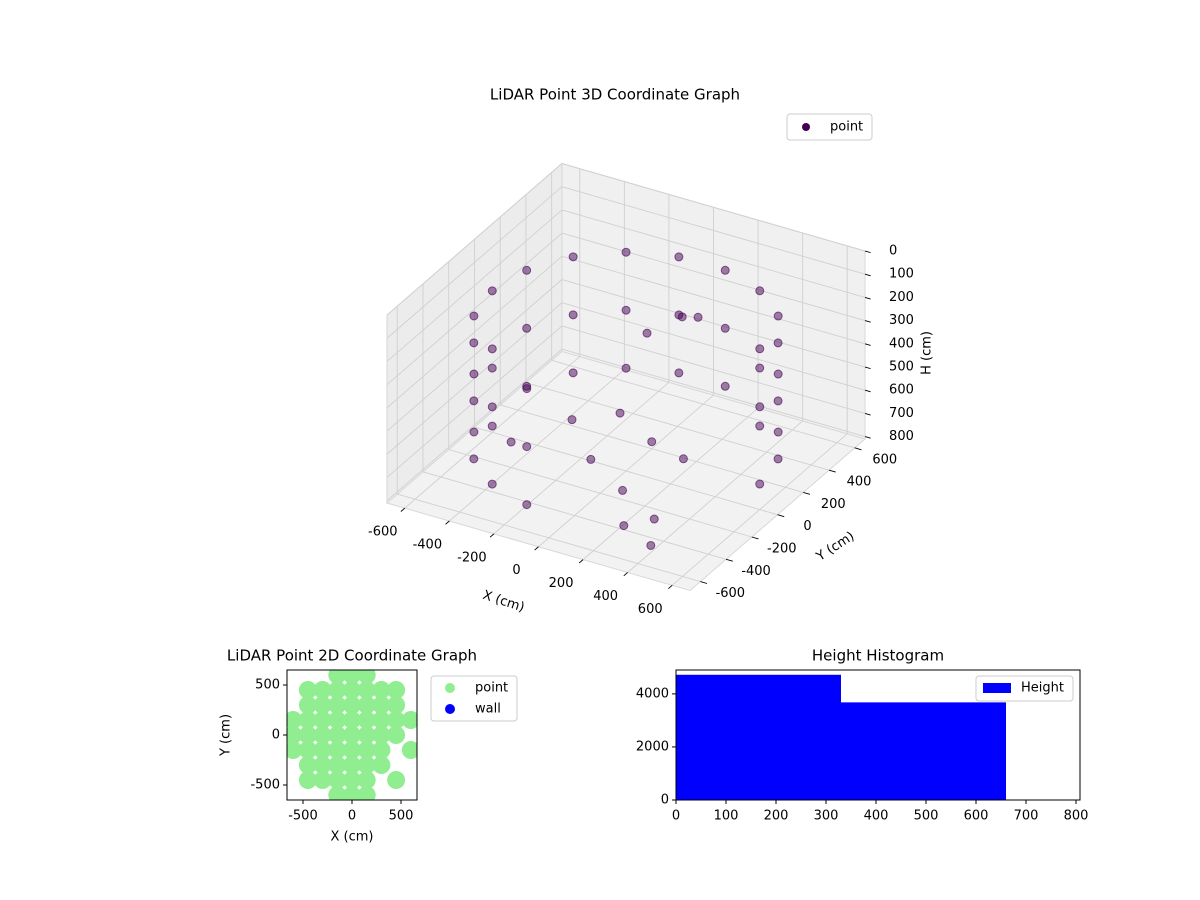  I want to click on legend: Height, so click(1024, 688).